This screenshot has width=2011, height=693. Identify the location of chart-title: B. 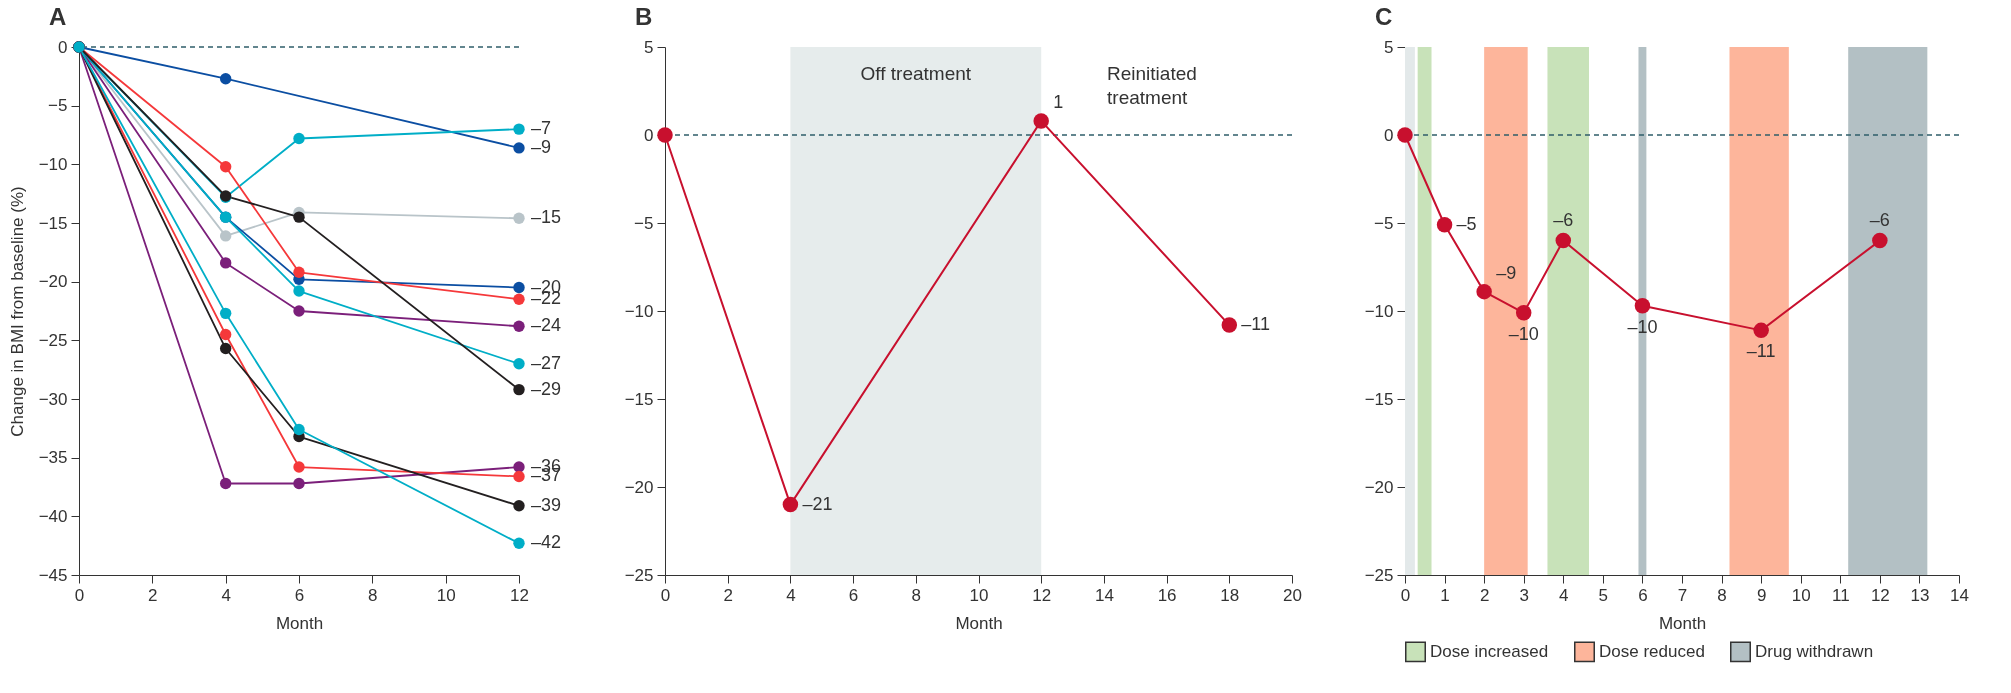
(644, 16).